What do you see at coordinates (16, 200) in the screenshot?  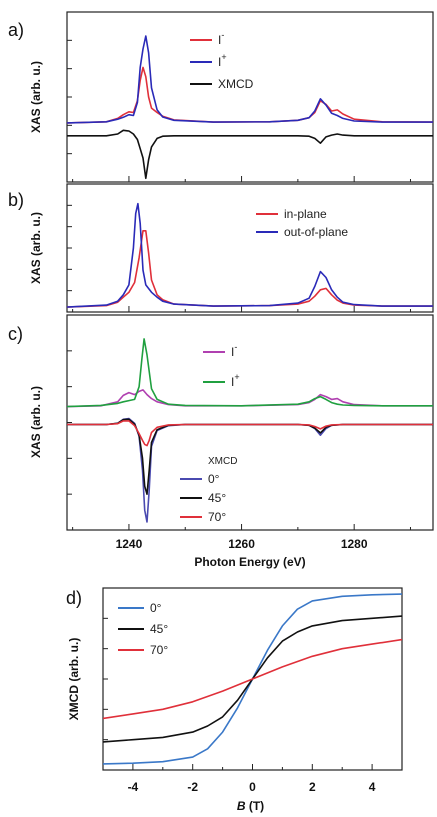 I see `panel-label: b)` at bounding box center [16, 200].